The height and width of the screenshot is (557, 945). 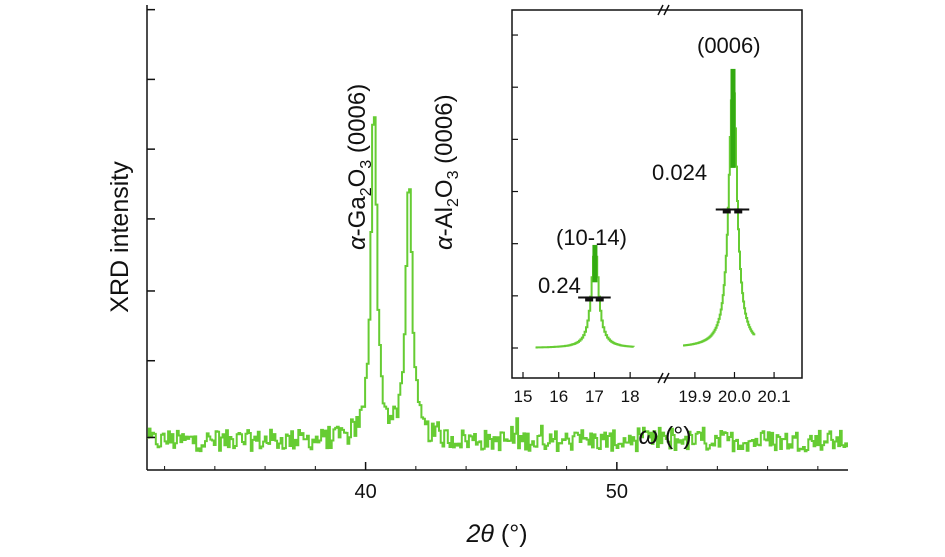 What do you see at coordinates (558, 396) in the screenshot?
I see `inset-x-tick-label: 16` at bounding box center [558, 396].